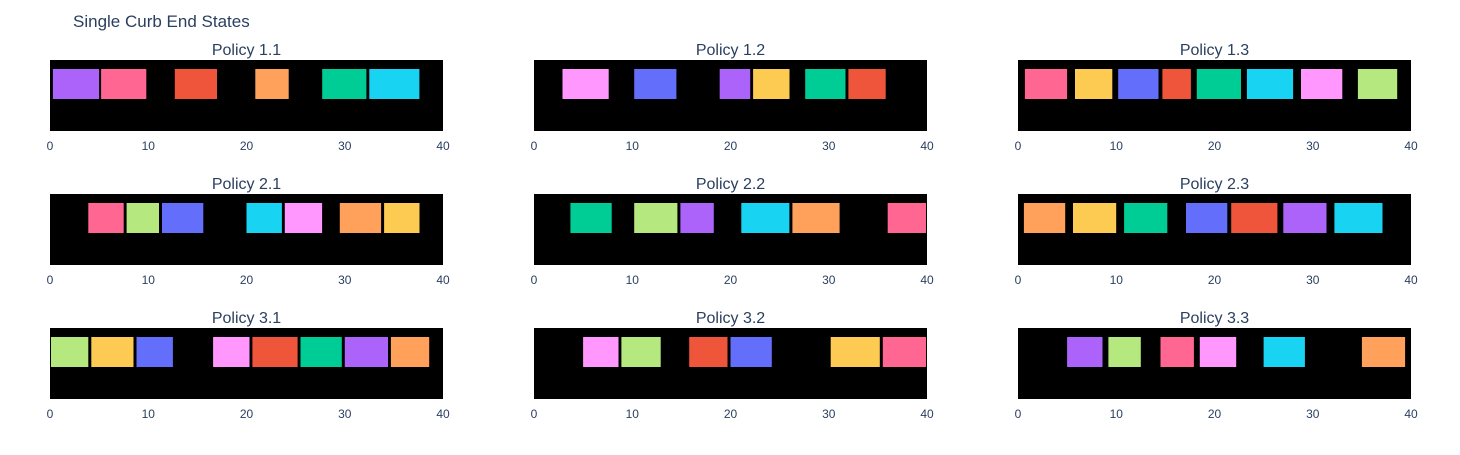 The width and height of the screenshot is (1460, 455). I want to click on subplot: Policy 2.1 0 10 20 30 40, so click(248, 231).